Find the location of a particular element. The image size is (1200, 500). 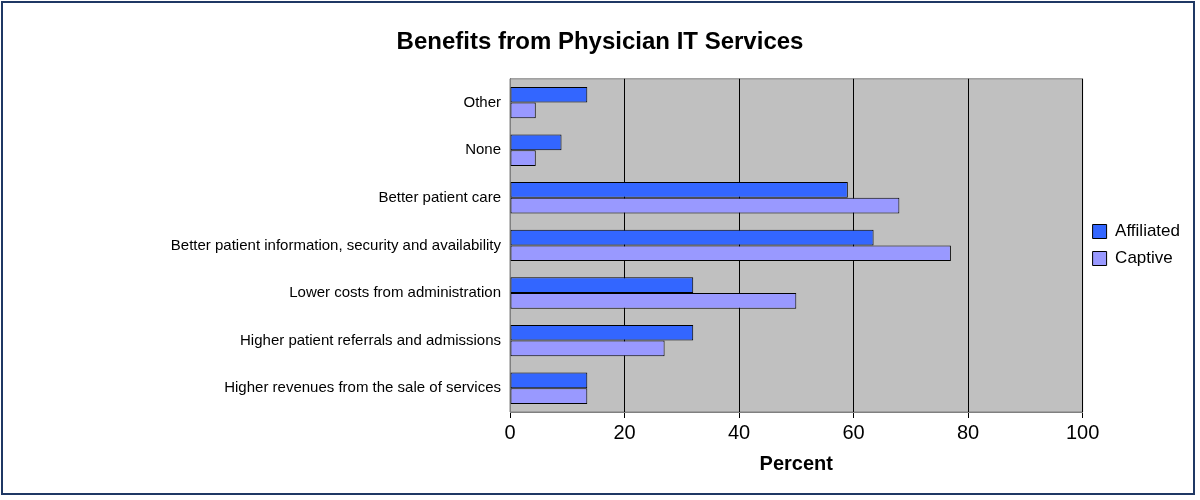

y-tick-label: Higher revenues from the sale of services is located at coordinates (362, 387).